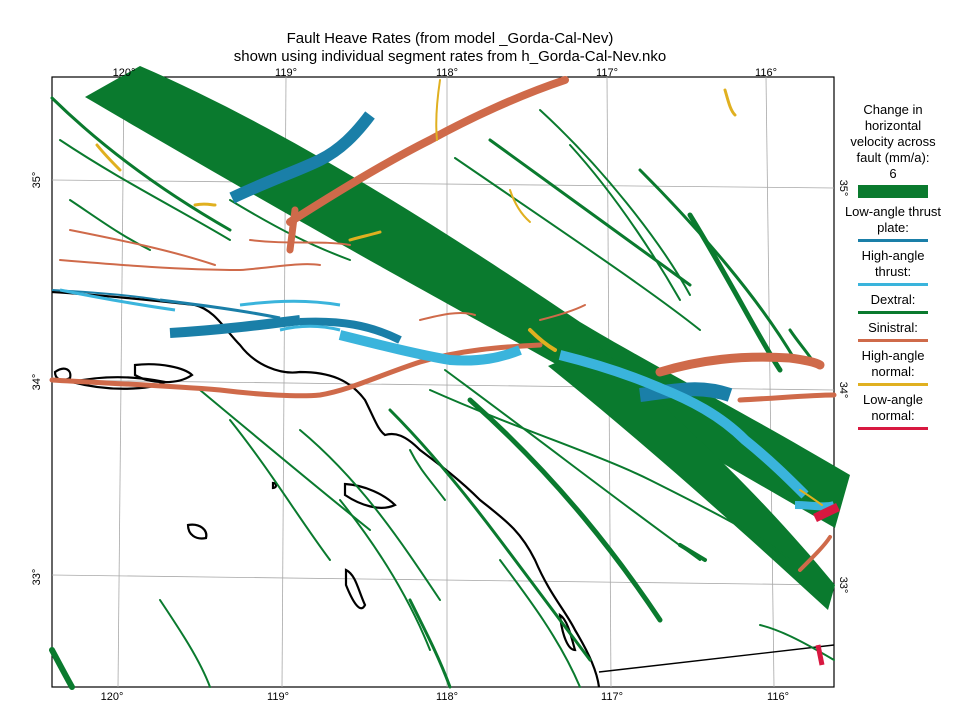 The image size is (960, 720). Describe the element at coordinates (124, 73) in the screenshot. I see `tick-top-120: 120°` at that location.